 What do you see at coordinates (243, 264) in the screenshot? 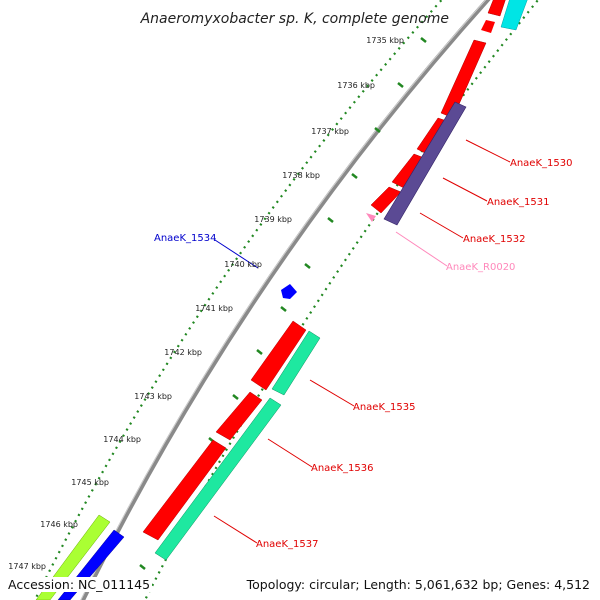
I see `tick-label: 1740 kbp` at bounding box center [243, 264].